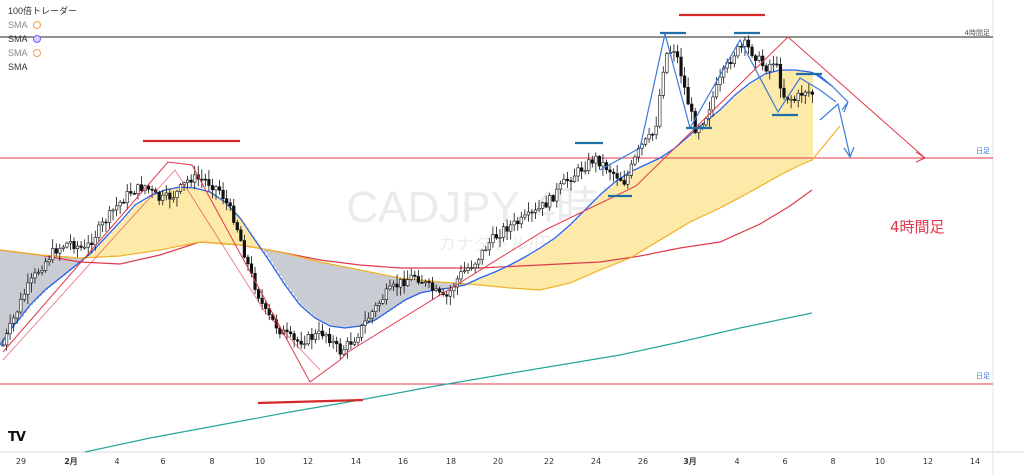  What do you see at coordinates (596, 461) in the screenshot?
I see `x-tick-label: 24` at bounding box center [596, 461].